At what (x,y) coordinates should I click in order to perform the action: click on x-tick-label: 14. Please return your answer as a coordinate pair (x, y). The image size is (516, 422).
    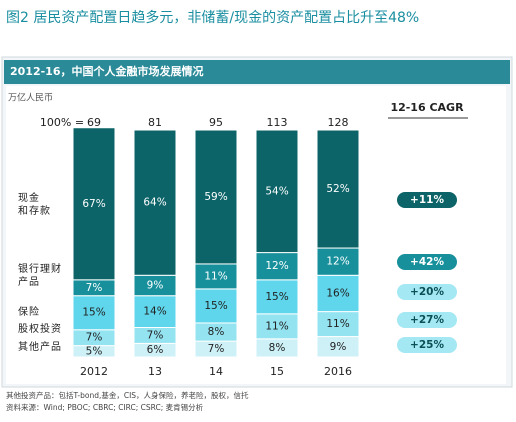
    Looking at the image, I should click on (216, 371).